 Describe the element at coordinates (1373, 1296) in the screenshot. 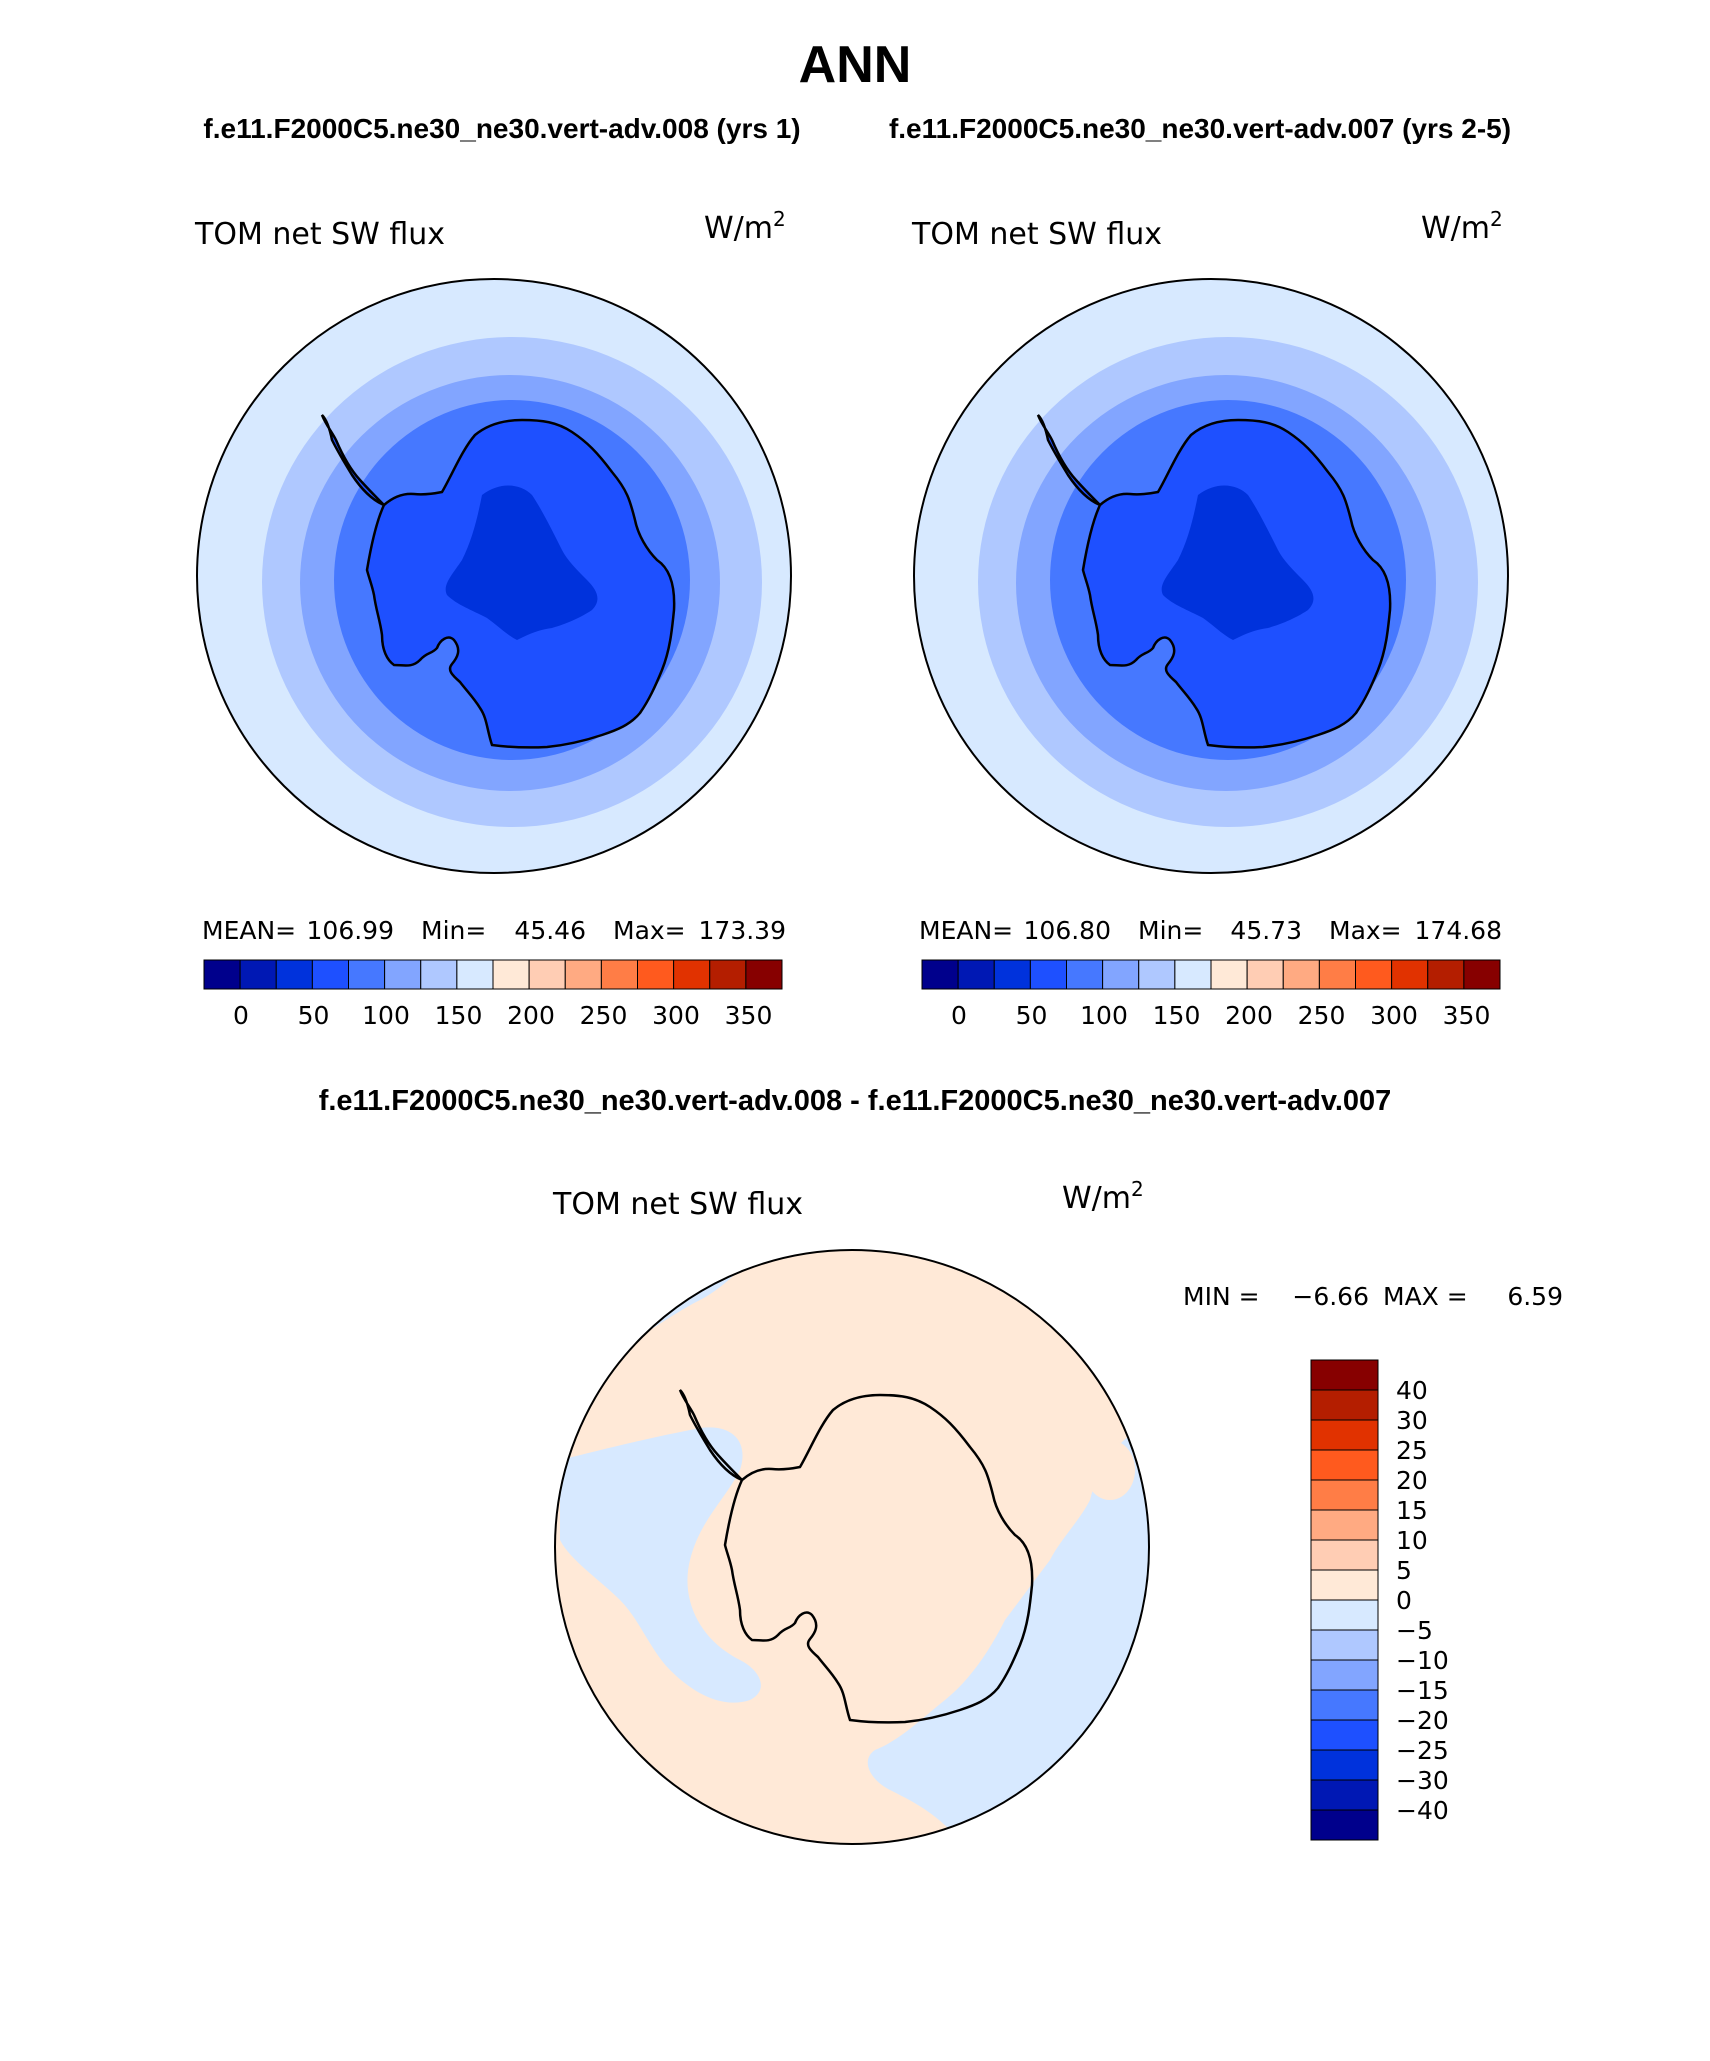

I see `diff-range: MIN = −6.66 MAX = 6.59` at that location.